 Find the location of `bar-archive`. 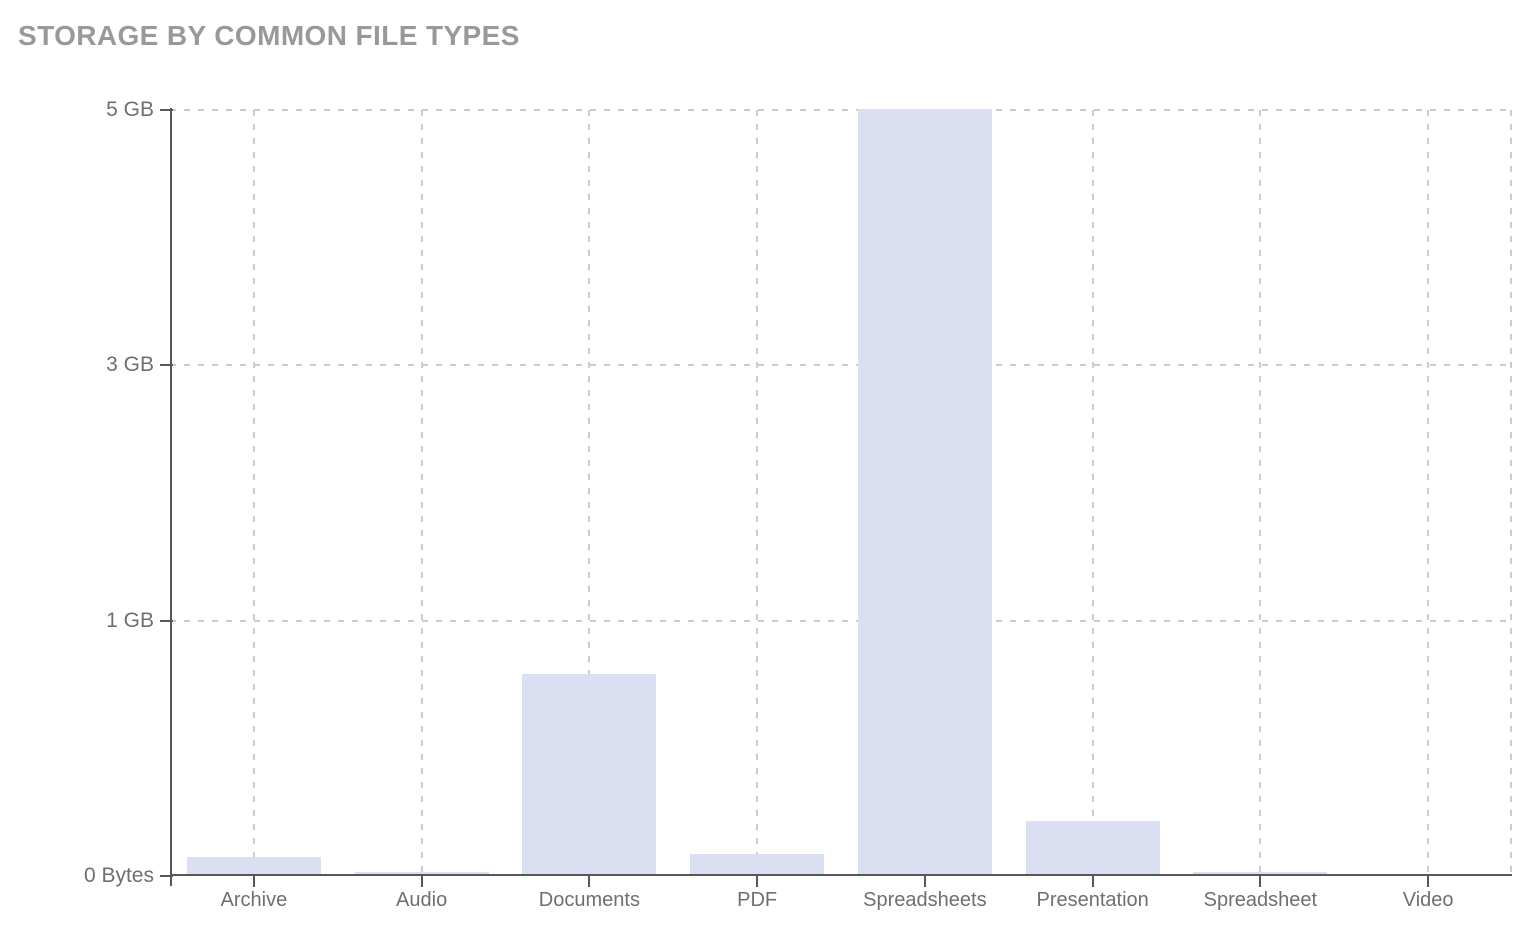

bar-archive is located at coordinates (254, 866).